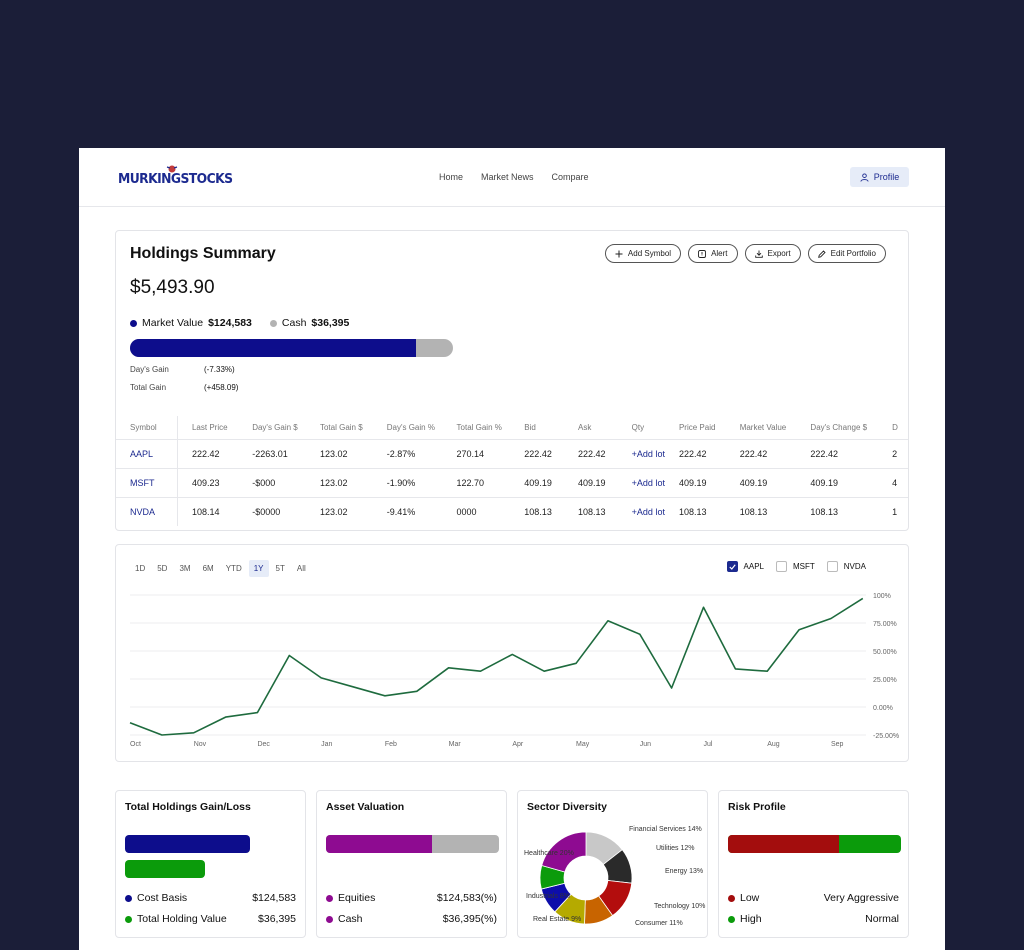 Image resolution: width=1024 pixels, height=950 pixels. I want to click on range-1y: 1Y, so click(258, 568).